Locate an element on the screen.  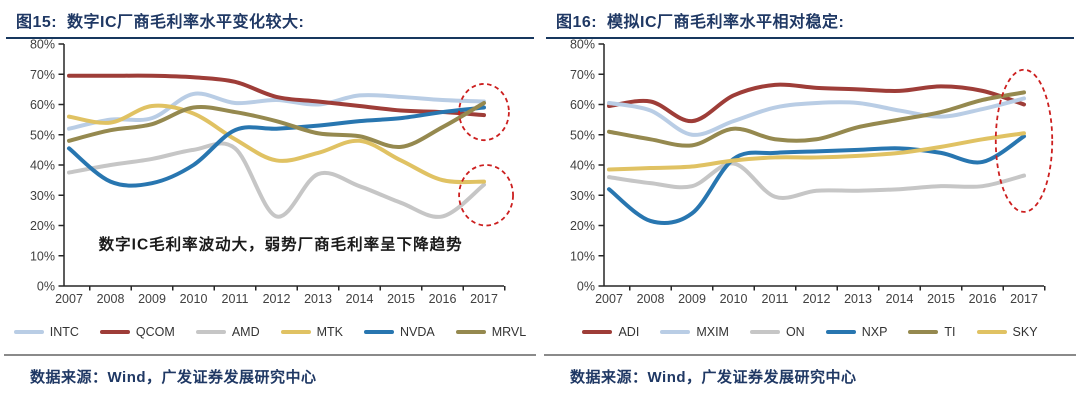
legend-item-NVDA: NVDA is located at coordinates (399, 332).